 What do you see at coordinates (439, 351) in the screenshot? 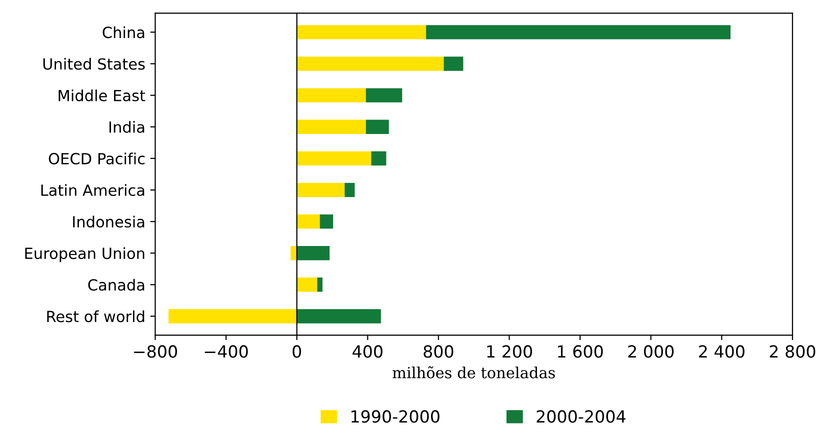
I see `x-tick-label: 800` at bounding box center [439, 351].